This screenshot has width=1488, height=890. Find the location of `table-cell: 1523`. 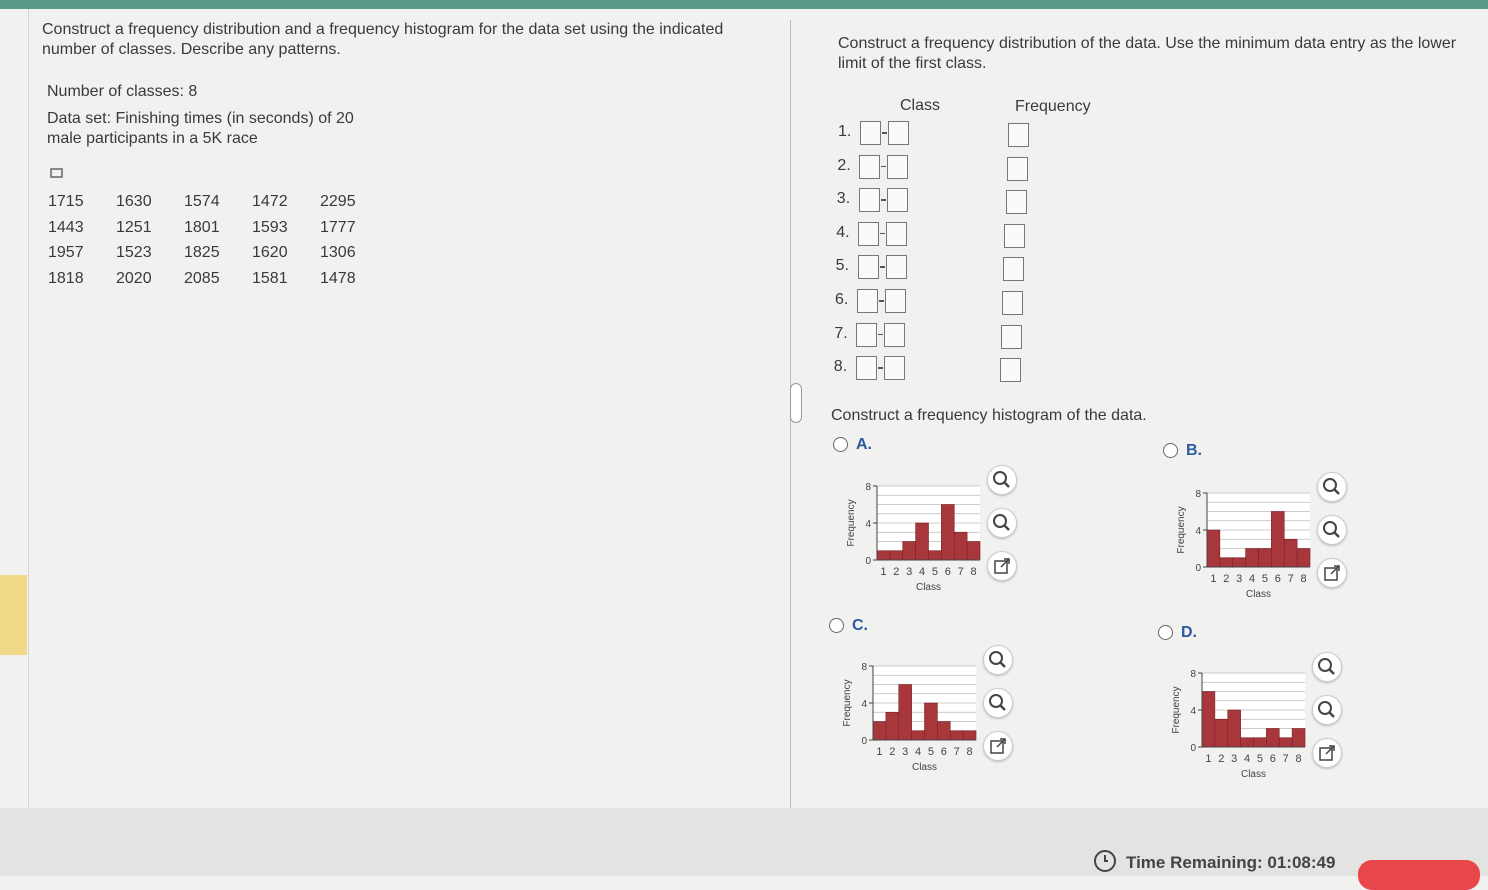

table-cell: 1523 is located at coordinates (134, 252).